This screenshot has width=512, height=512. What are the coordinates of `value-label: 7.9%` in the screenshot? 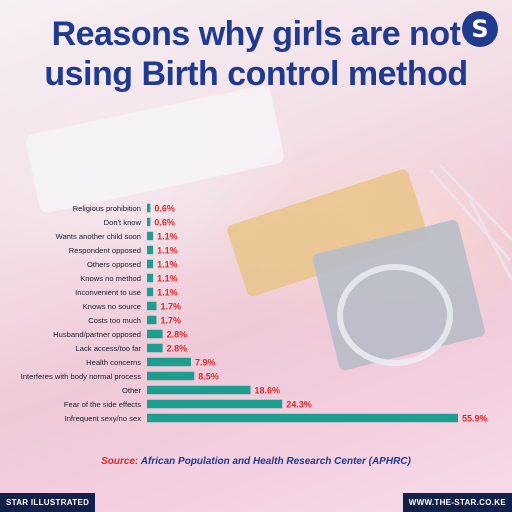 It's located at (205, 363).